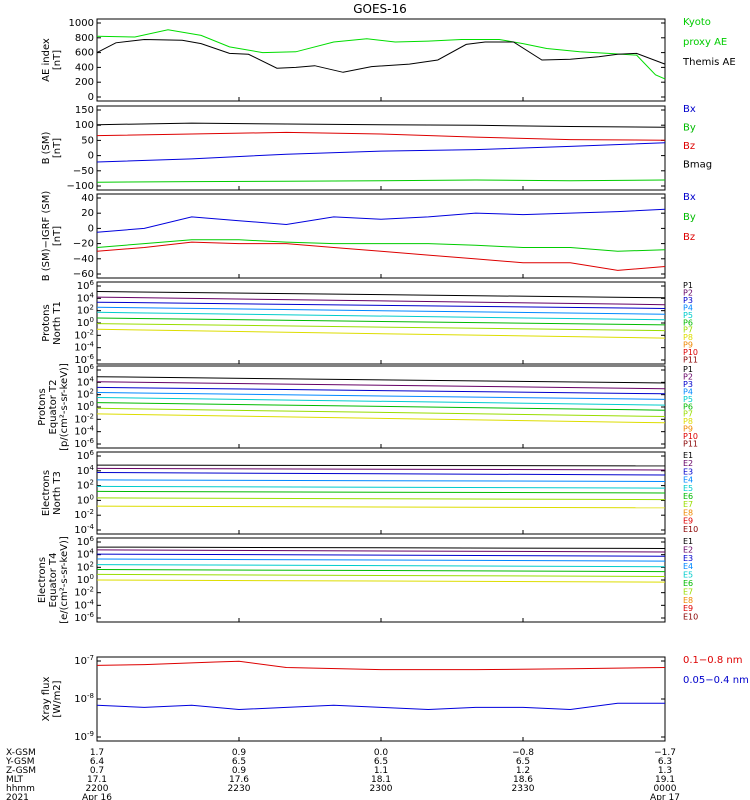 The image size is (750, 800). What do you see at coordinates (86, 470) in the screenshot?
I see `y-tick-label: 104` at bounding box center [86, 470].